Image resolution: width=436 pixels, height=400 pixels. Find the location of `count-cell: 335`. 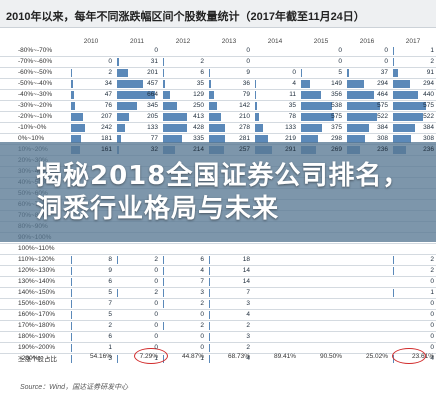

count-cell: 335 is located at coordinates (183, 139).